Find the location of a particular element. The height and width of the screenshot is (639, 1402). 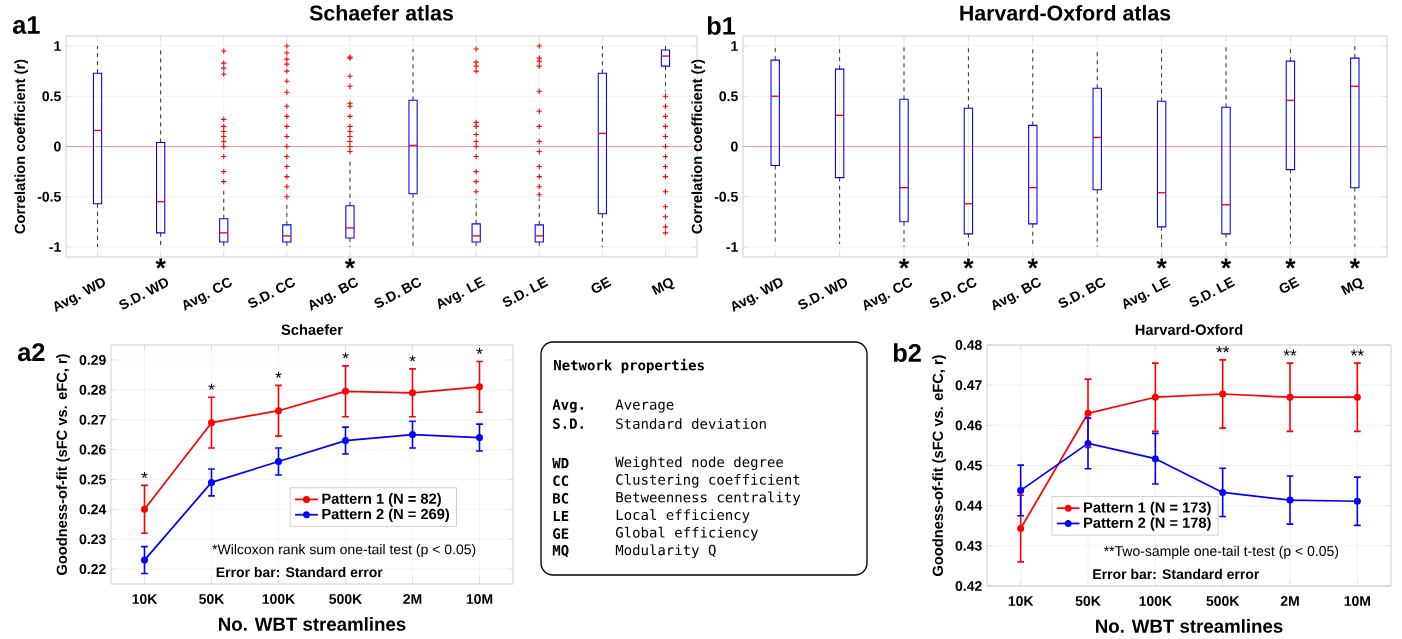

y-tick-label: 0.29 is located at coordinates (92, 359).